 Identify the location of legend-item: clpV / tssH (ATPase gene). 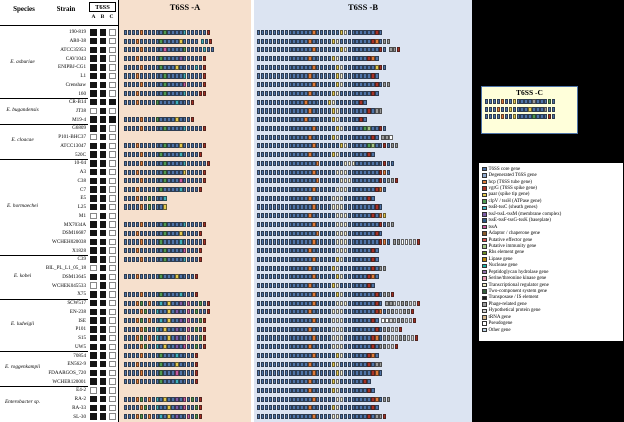
(551, 201).